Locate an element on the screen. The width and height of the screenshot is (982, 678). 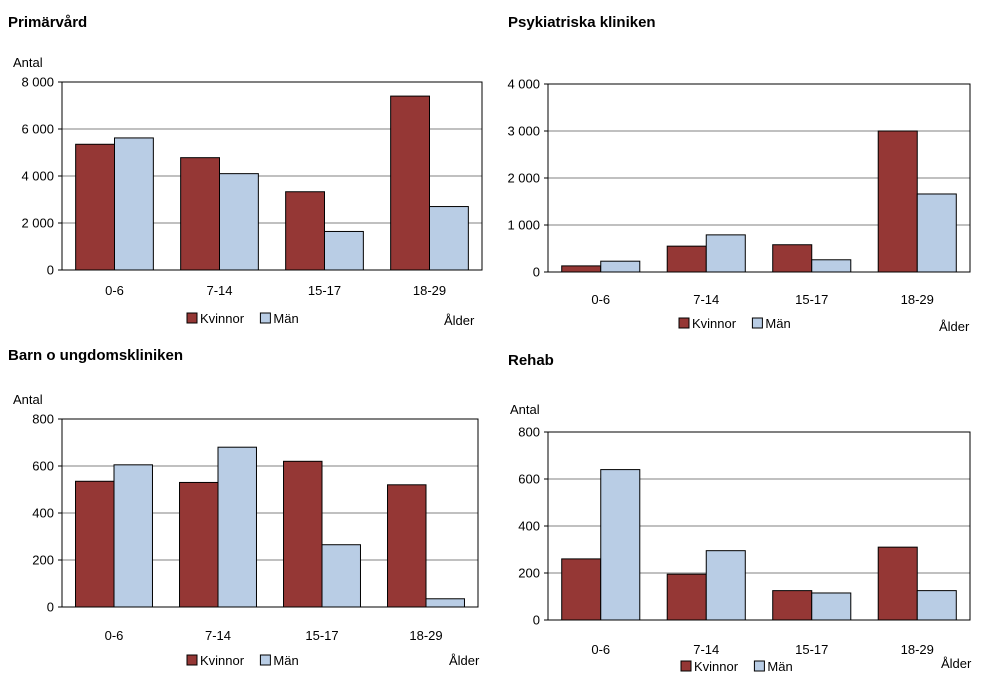
chart-title: Psykiatriska kliniken is located at coordinates (582, 22).